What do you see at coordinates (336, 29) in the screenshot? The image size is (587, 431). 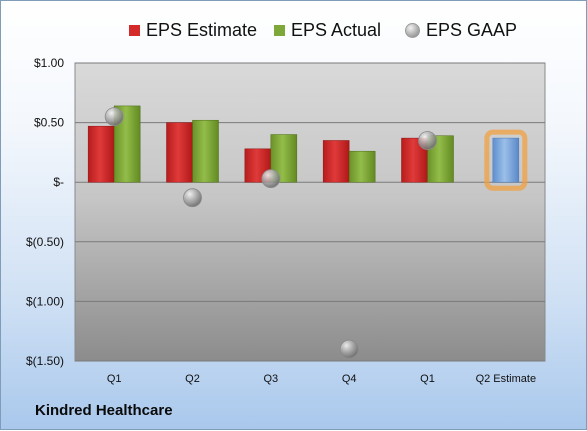 I see `legend-label-actual: EPS Actual` at bounding box center [336, 29].